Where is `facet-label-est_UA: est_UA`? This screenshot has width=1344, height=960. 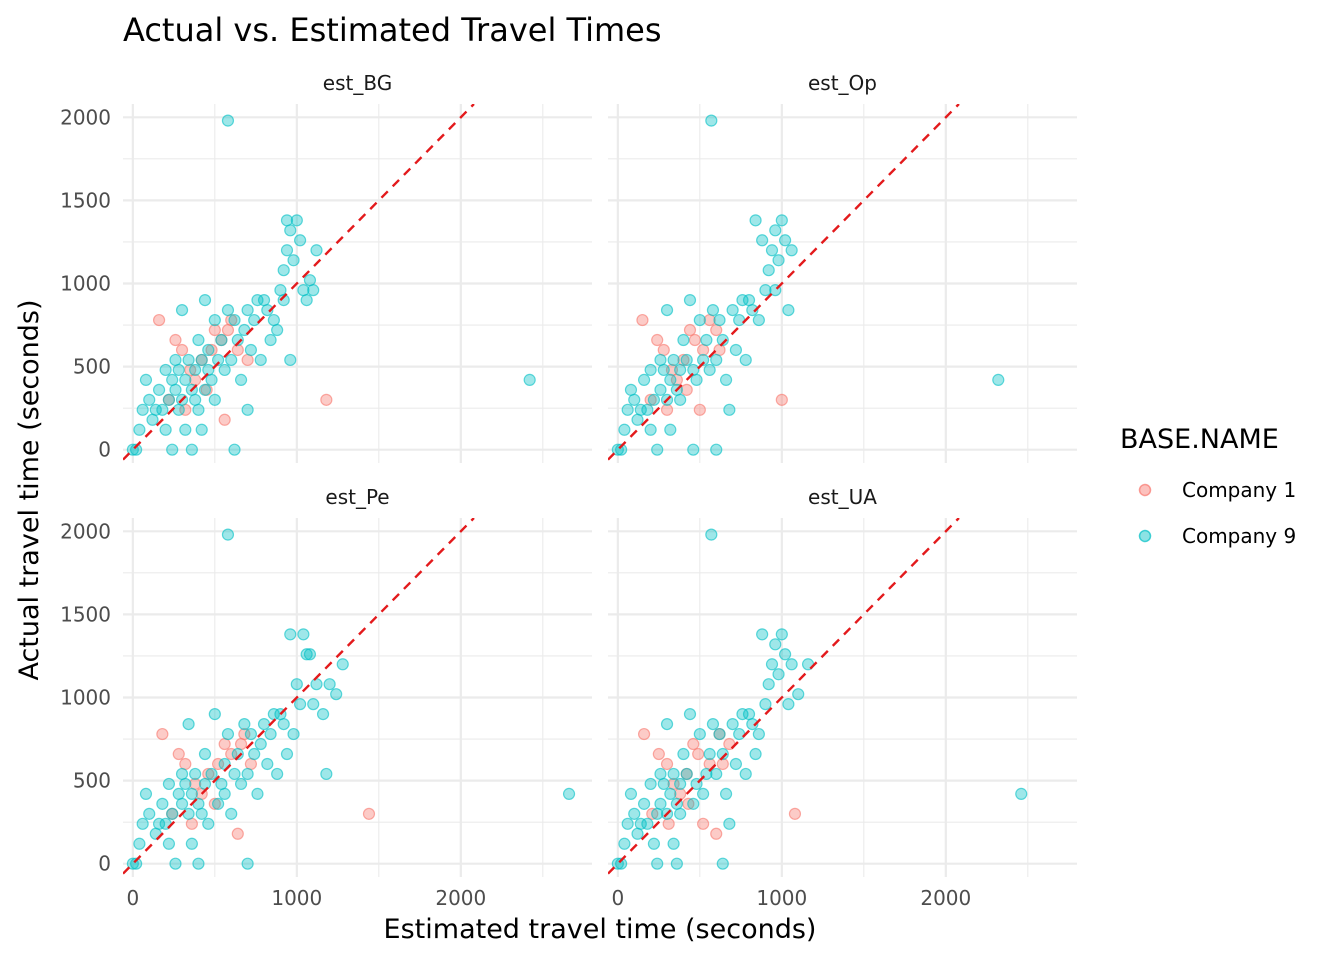 facet-label-est_UA: est_UA is located at coordinates (842, 497).